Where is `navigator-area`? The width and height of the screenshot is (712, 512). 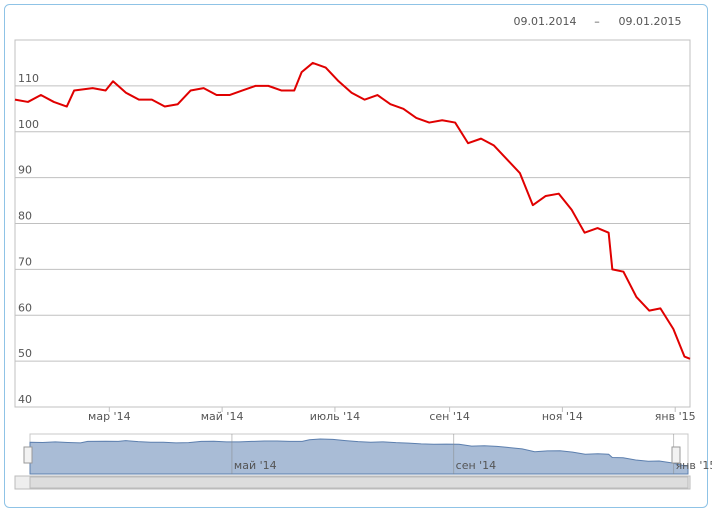
navigator-area is located at coordinates (359, 456).